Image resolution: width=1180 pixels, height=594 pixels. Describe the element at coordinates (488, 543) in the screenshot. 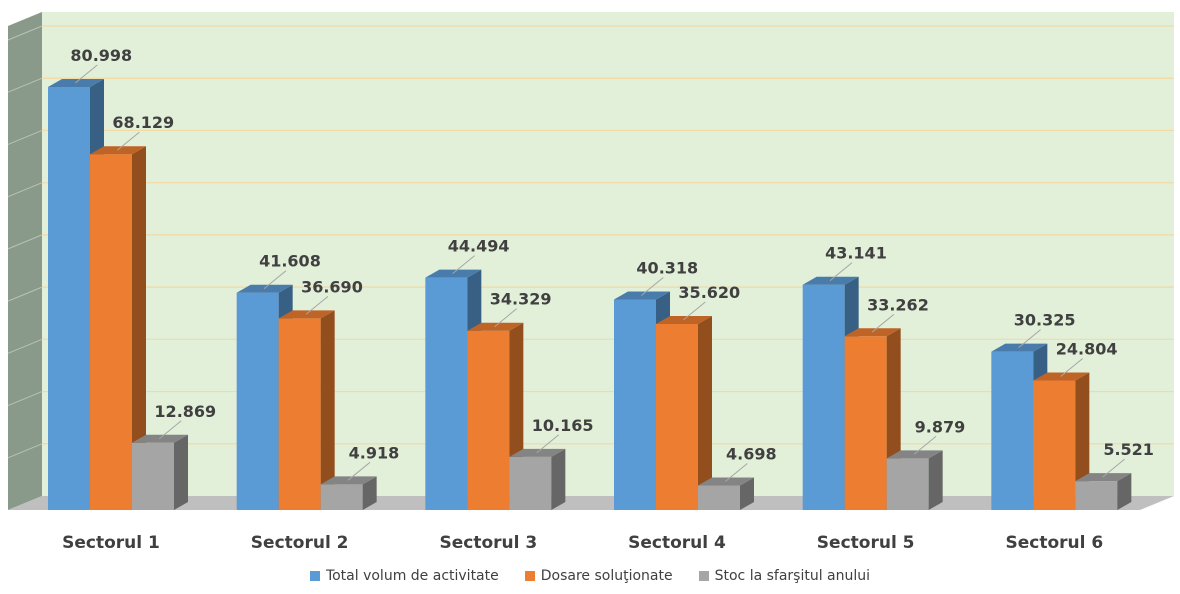

I see `category-label: Sectorul 3` at that location.